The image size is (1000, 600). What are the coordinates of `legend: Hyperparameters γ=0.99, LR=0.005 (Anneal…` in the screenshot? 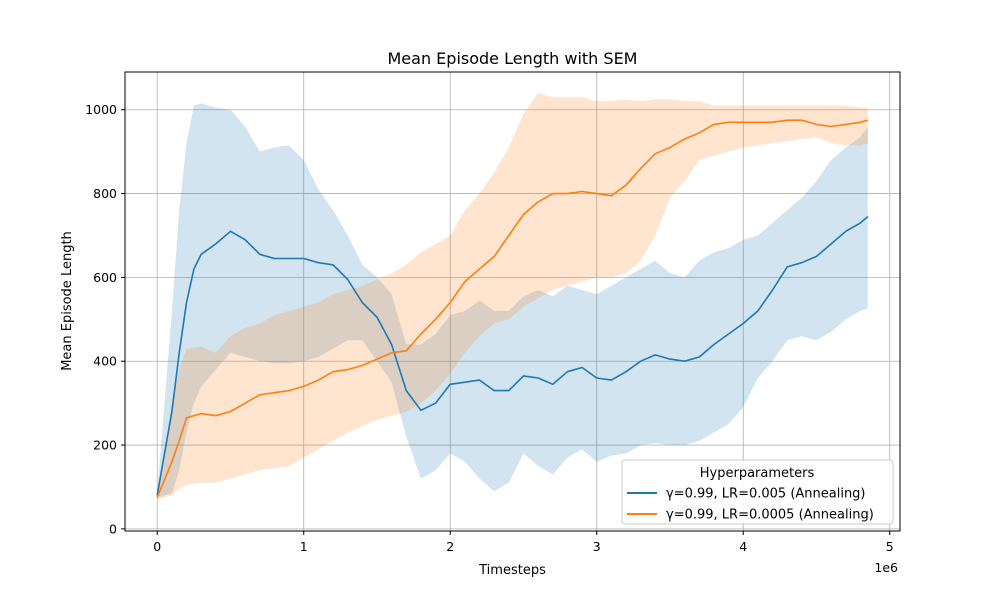 It's located at (757, 492).